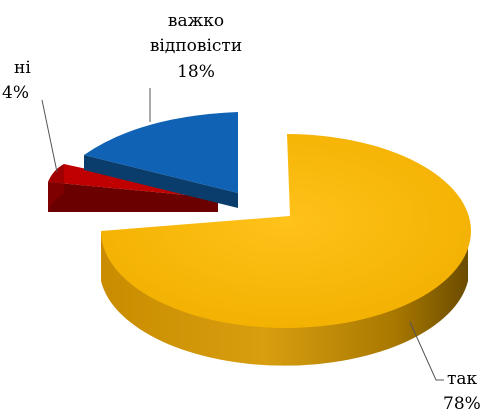  Describe the element at coordinates (49, 136) in the screenshot. I see `leader-line-ni` at that location.